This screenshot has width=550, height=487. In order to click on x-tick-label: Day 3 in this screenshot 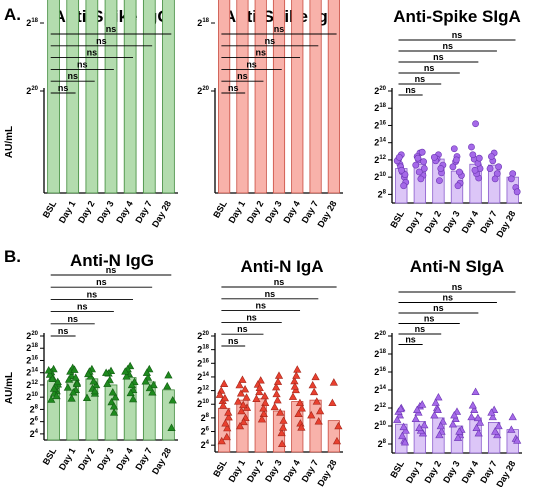, I will do `click(451, 472)`.